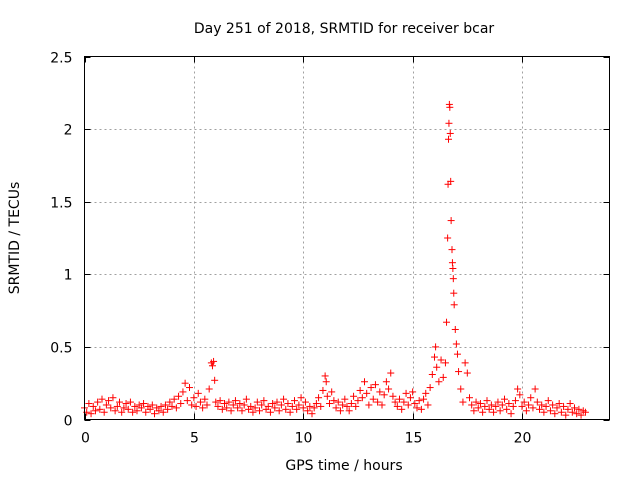  What do you see at coordinates (68, 422) in the screenshot?
I see `y-tick-label: 0` at bounding box center [68, 422].